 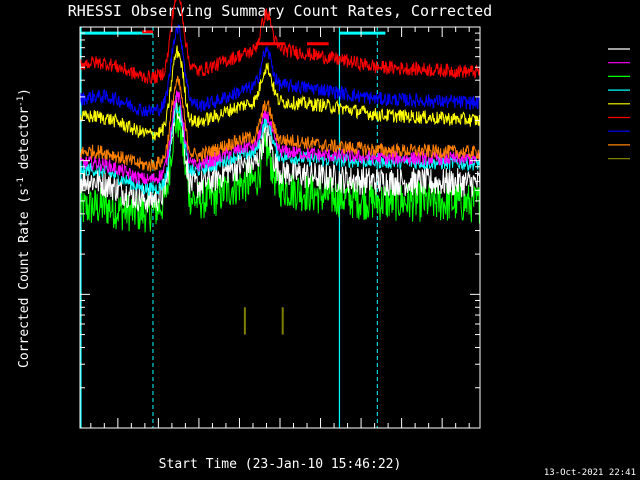 I want to click on y-axis-label-part: detector, so click(x=24, y=142).